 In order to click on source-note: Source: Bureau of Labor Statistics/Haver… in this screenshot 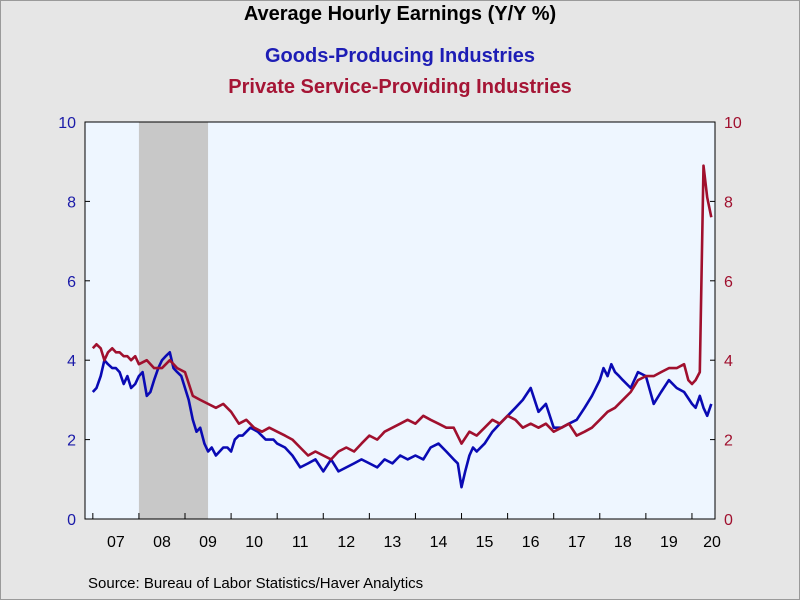, I will do `click(256, 583)`.